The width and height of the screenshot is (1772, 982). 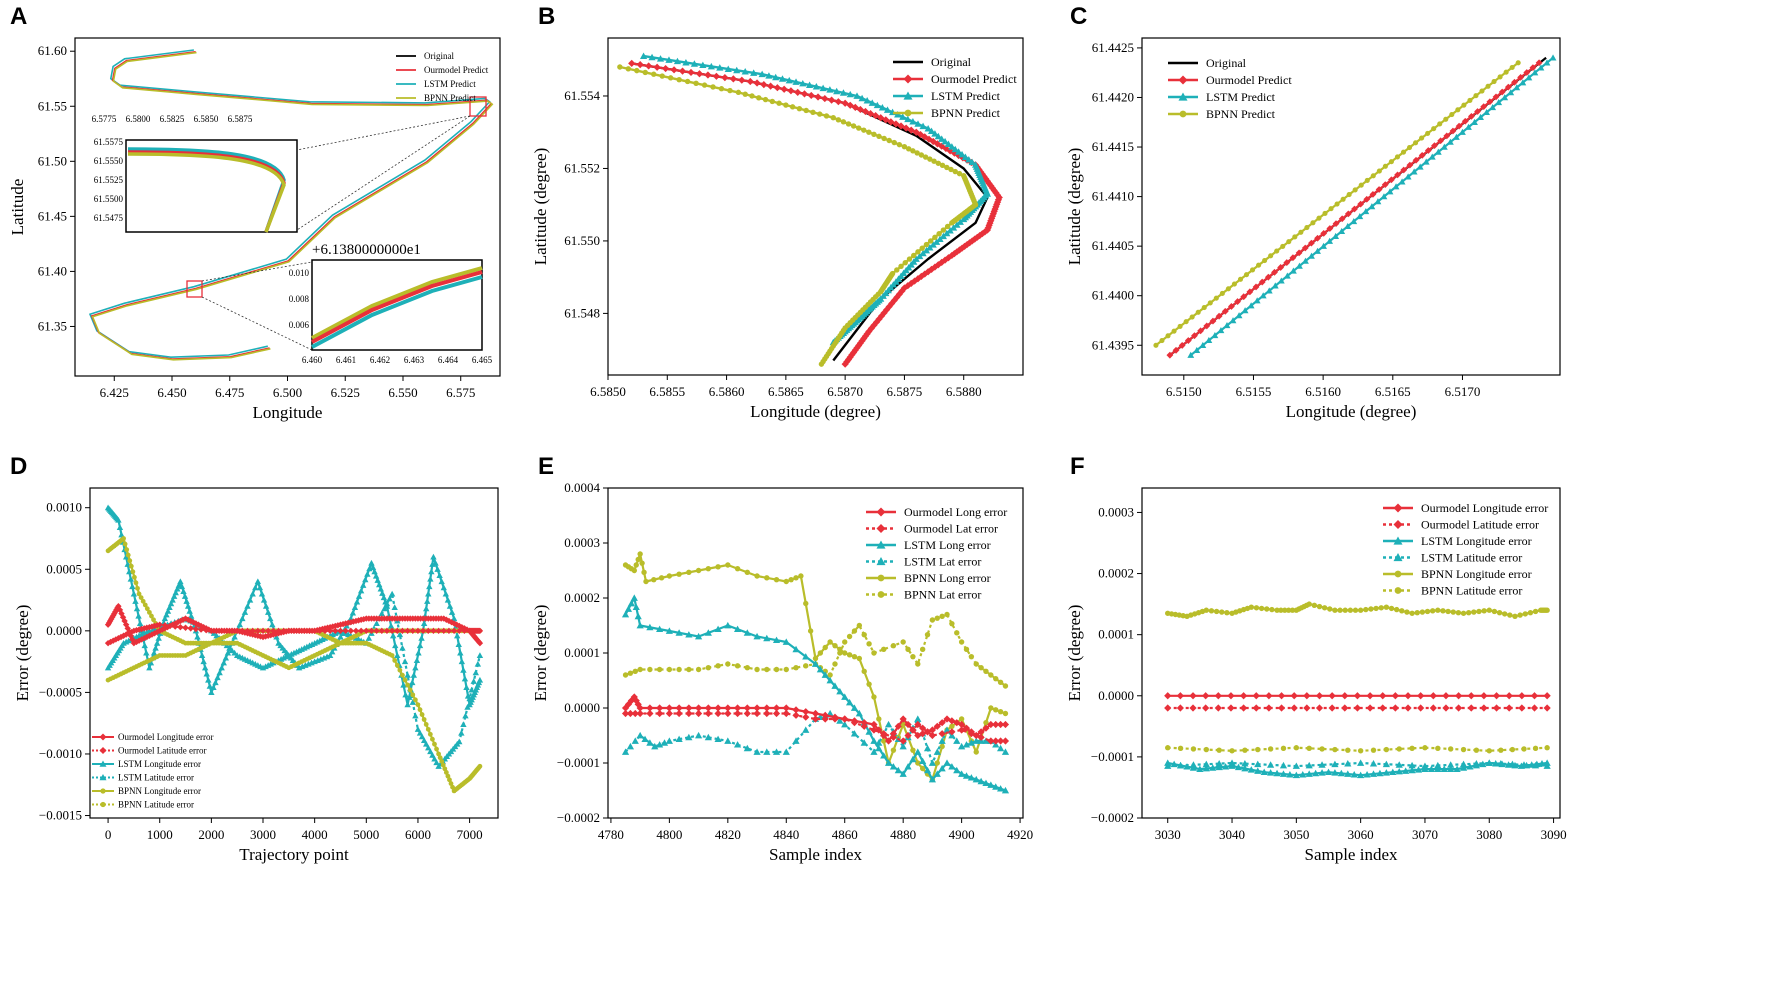 I want to click on panel-letter-f: F, so click(x=1077, y=466).